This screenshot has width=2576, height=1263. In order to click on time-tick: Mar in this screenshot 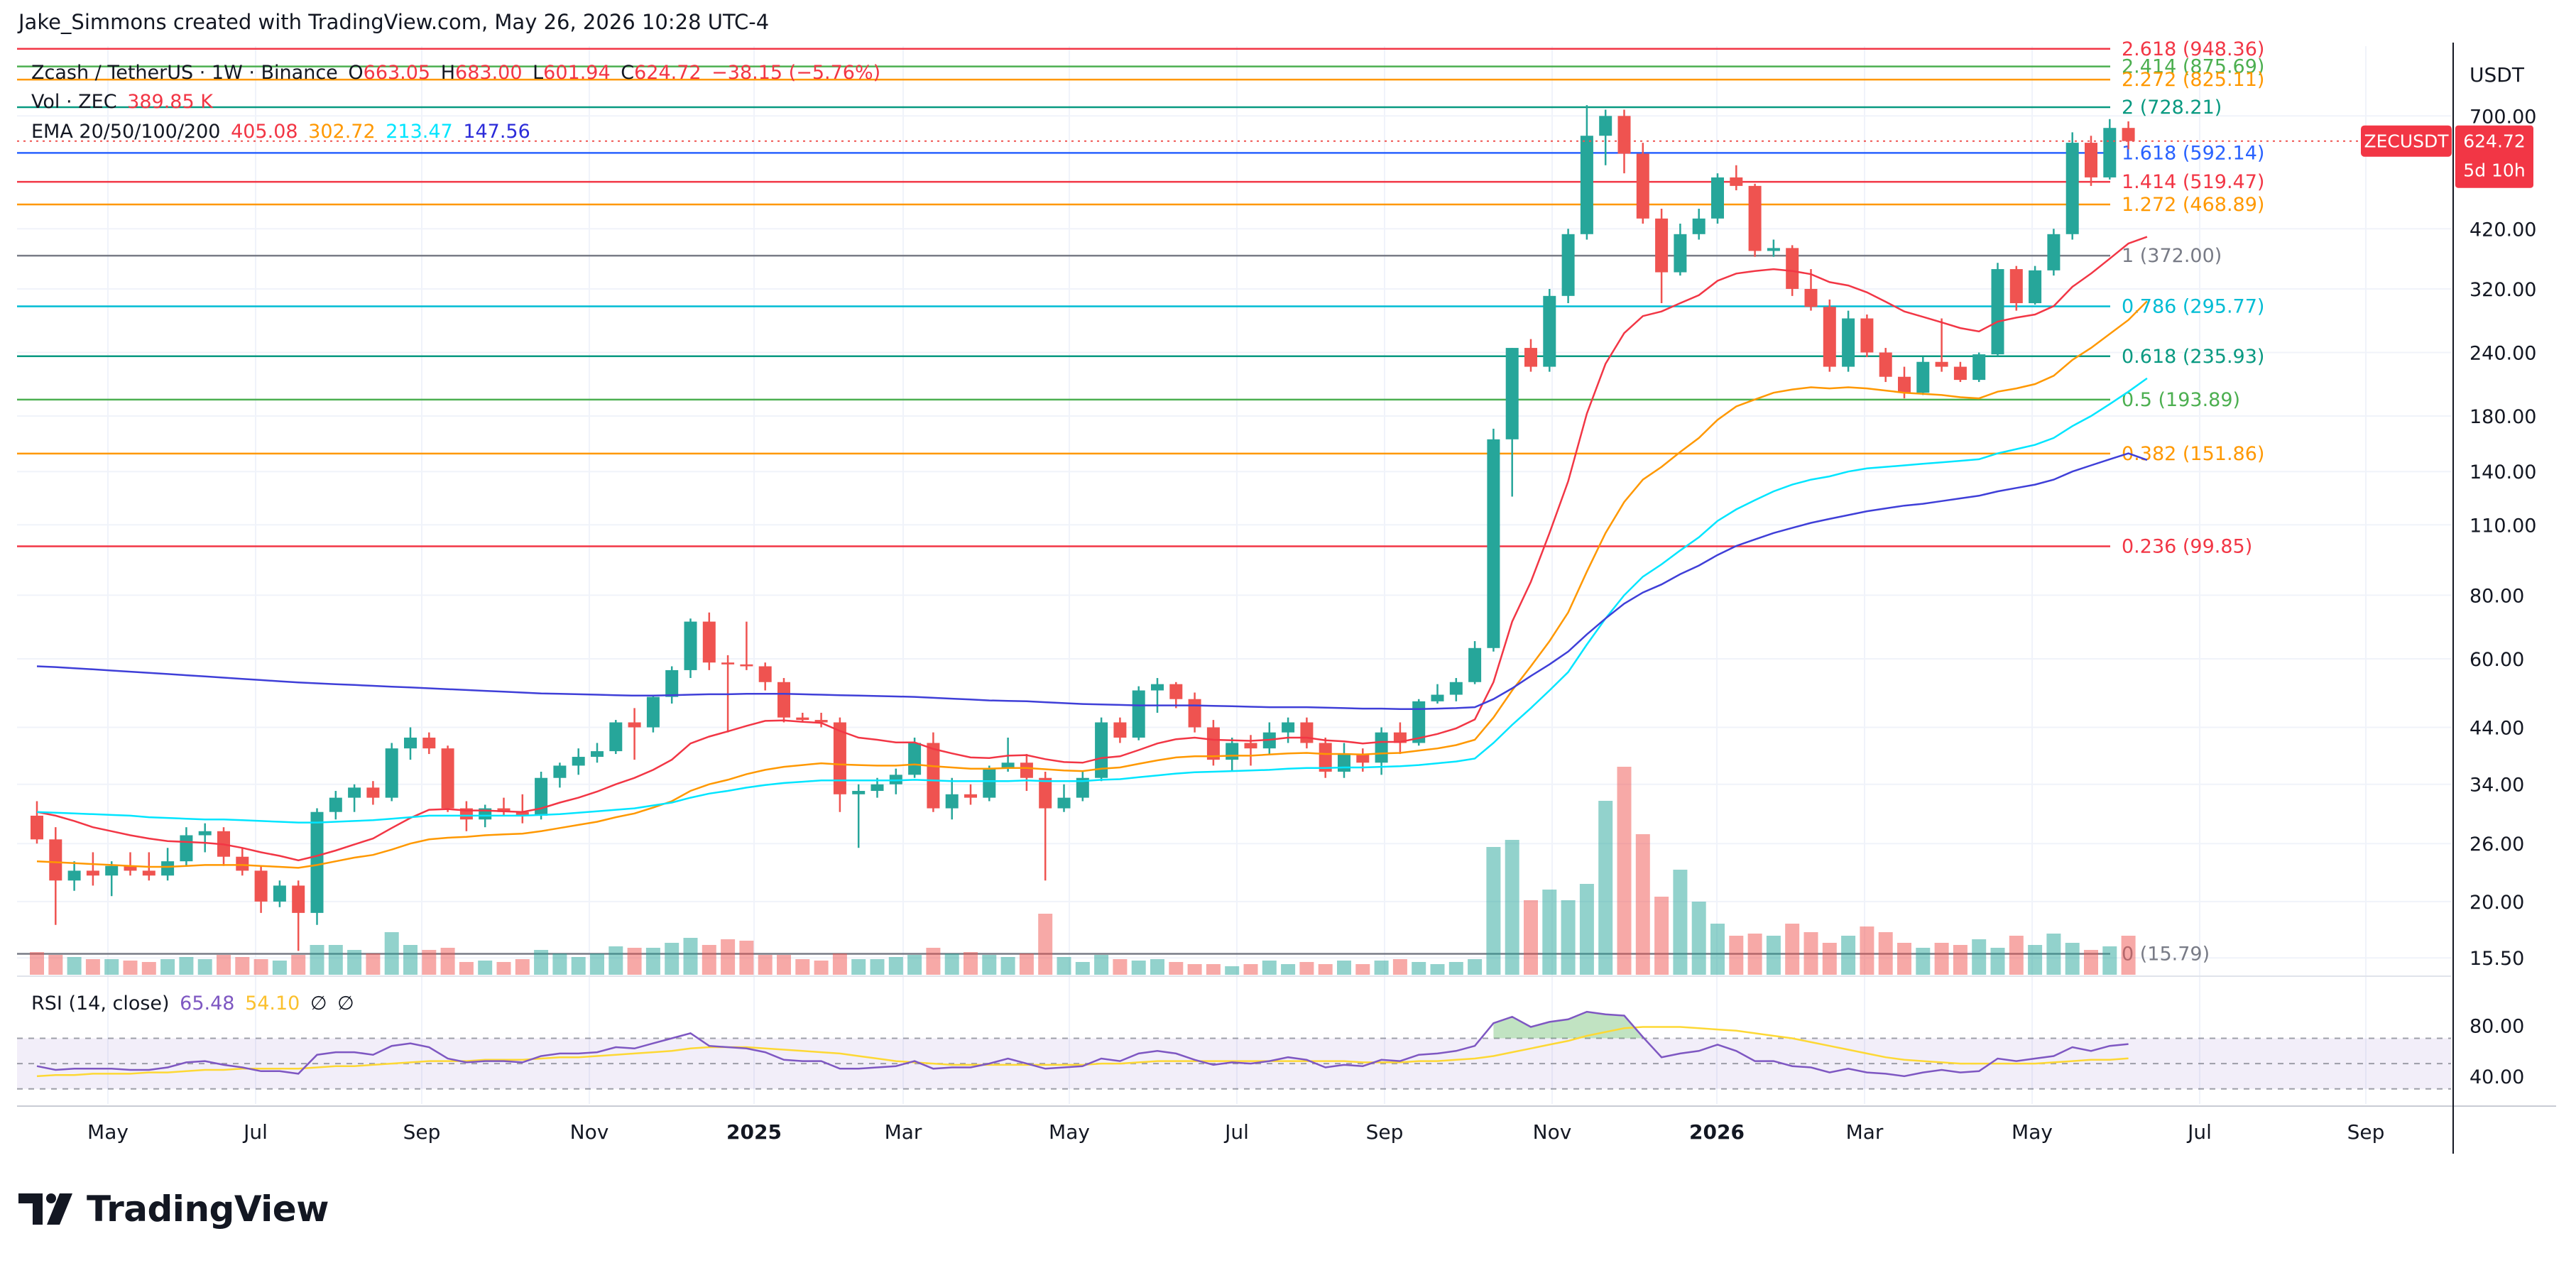, I will do `click(903, 1132)`.